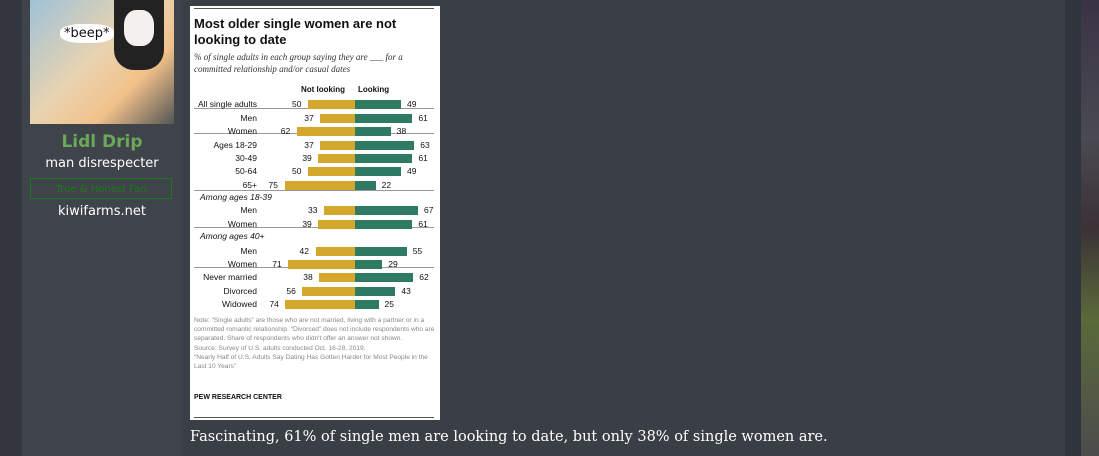  Describe the element at coordinates (249, 185) in the screenshot. I see `row-label: 65+` at that location.